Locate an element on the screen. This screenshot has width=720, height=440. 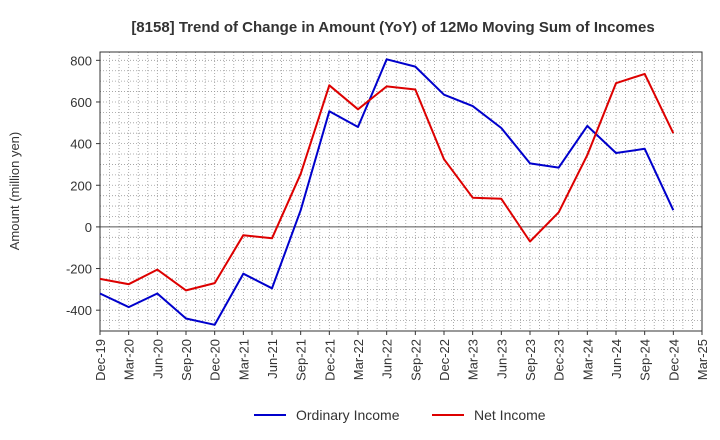
x-tick-label: Dec-20 is located at coordinates (215, 360).